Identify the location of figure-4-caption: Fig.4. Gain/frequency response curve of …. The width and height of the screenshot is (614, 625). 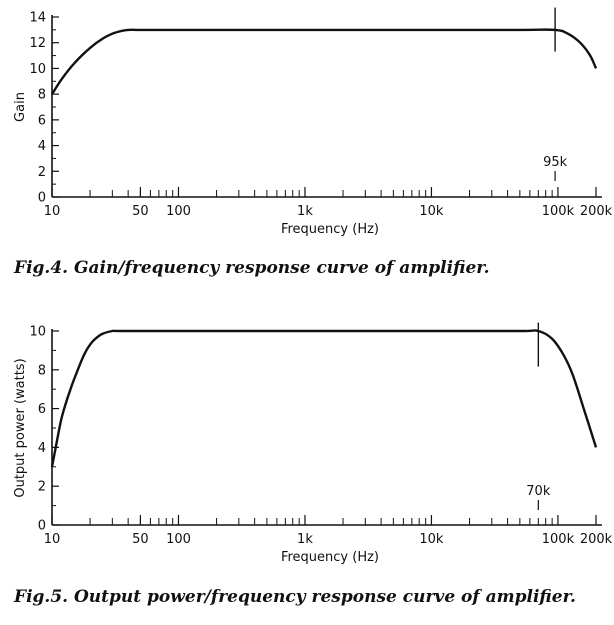
(252, 268).